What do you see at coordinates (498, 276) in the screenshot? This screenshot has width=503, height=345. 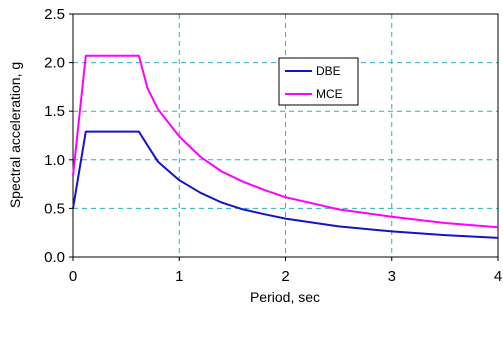 I see `x-tick-label: 4` at bounding box center [498, 276].